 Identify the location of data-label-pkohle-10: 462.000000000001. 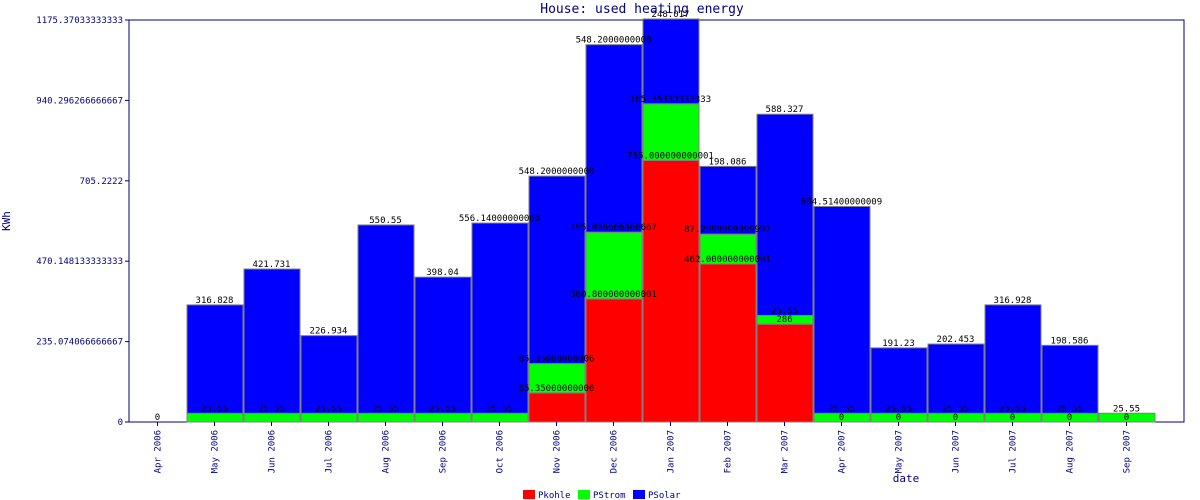
(727, 260).